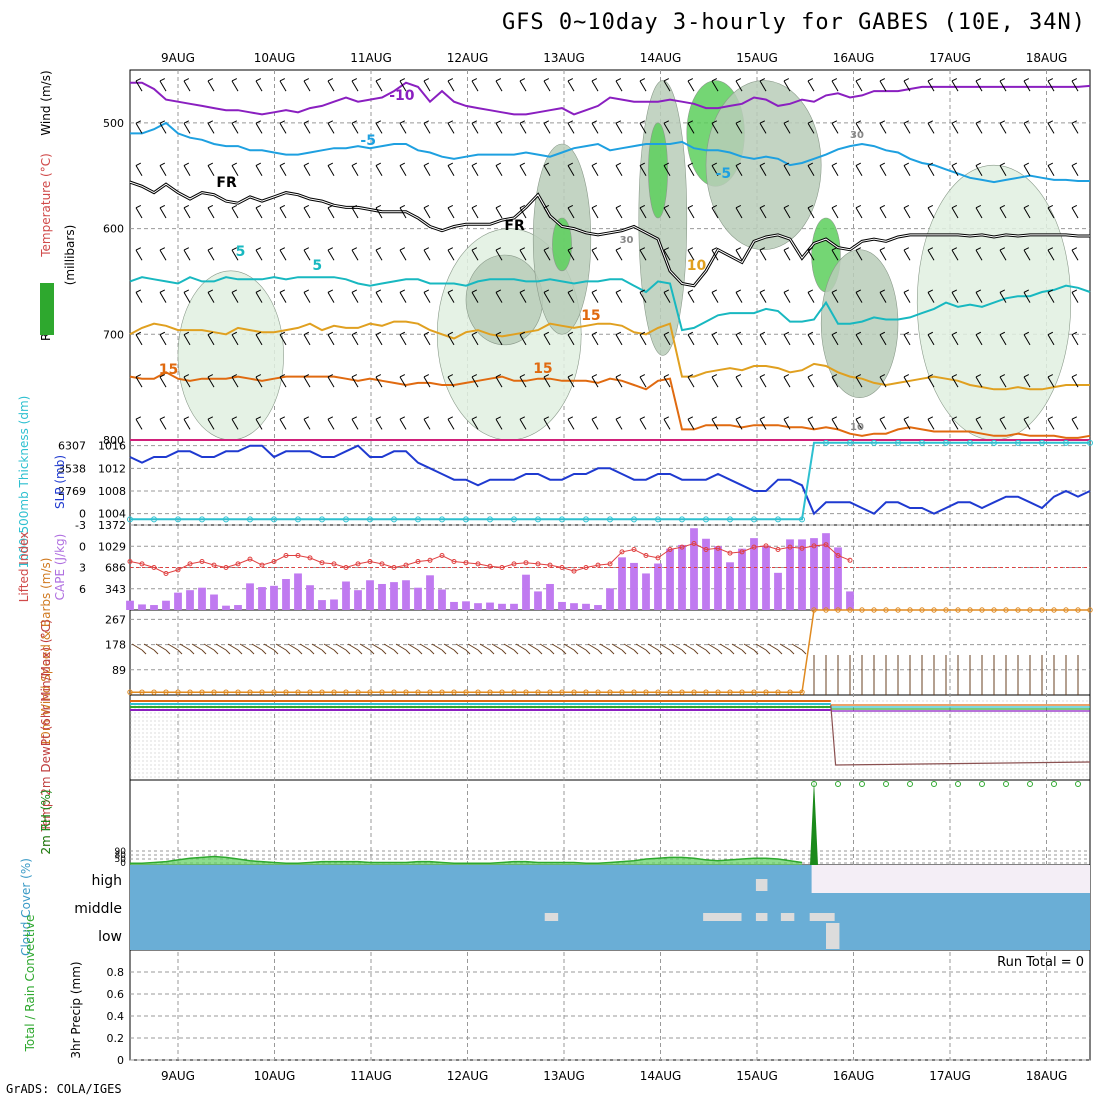 This screenshot has width=1100, height=1100. I want to click on slp-tick-label: 1008, so click(112, 491).